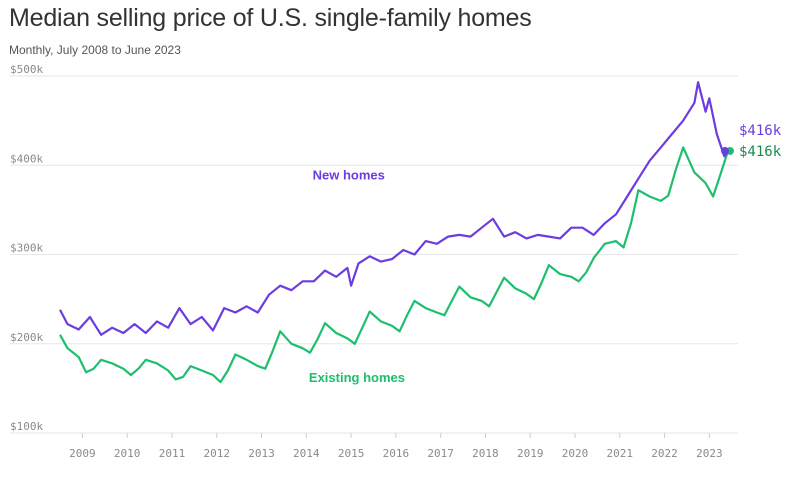 This screenshot has height=477, width=793. What do you see at coordinates (709, 453) in the screenshot?
I see `x-tick-label: 2023` at bounding box center [709, 453].